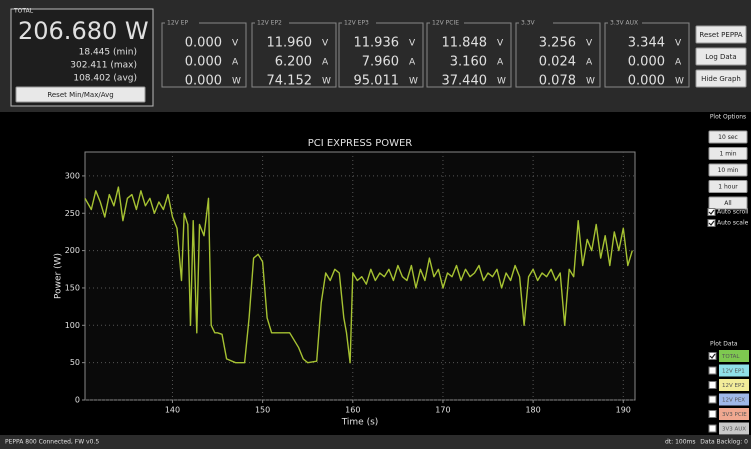 The width and height of the screenshot is (751, 449). I want to click on channel-value: 3.344, so click(646, 43).